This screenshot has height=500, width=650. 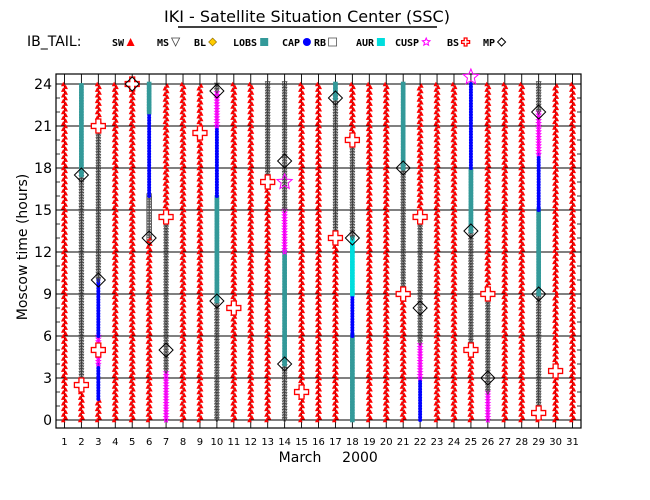 I want to click on event-mp, so click(x=98, y=280).